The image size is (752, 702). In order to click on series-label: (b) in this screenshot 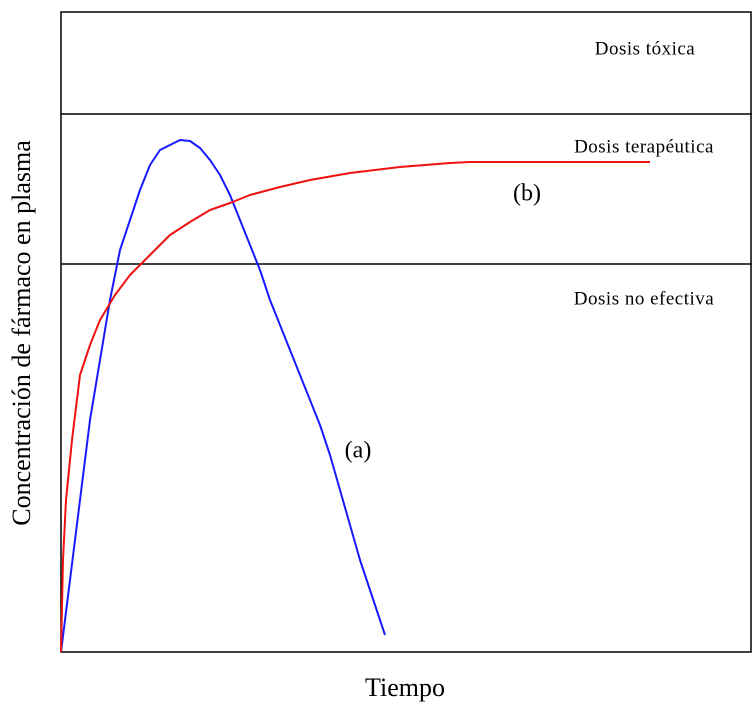, I will do `click(527, 194)`.